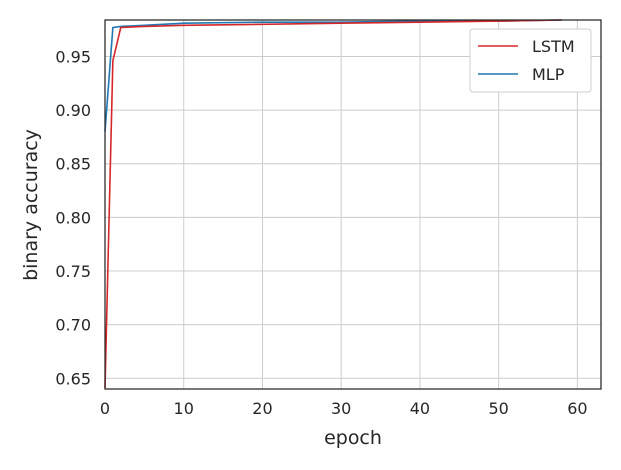 This screenshot has width=621, height=470. I want to click on x-tick-label: 10, so click(184, 408).